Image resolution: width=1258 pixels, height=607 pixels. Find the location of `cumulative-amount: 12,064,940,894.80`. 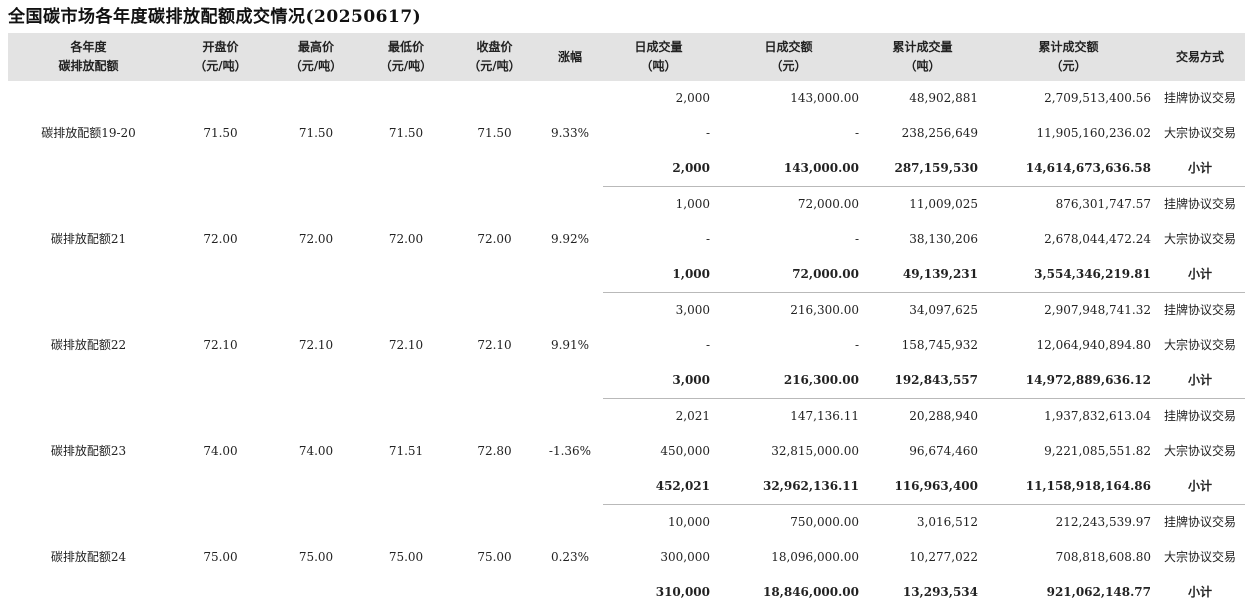

cumulative-amount: 12,064,940,894.80 is located at coordinates (1093, 345).